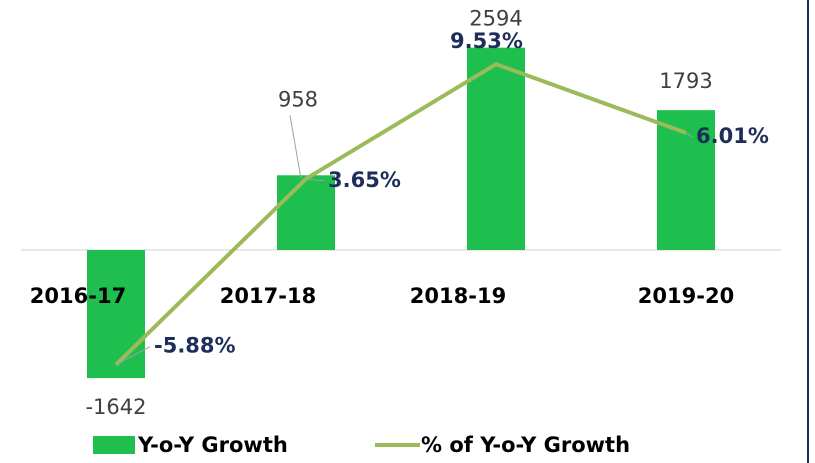  Describe the element at coordinates (114, 445) in the screenshot. I see `legend-swatch` at that location.